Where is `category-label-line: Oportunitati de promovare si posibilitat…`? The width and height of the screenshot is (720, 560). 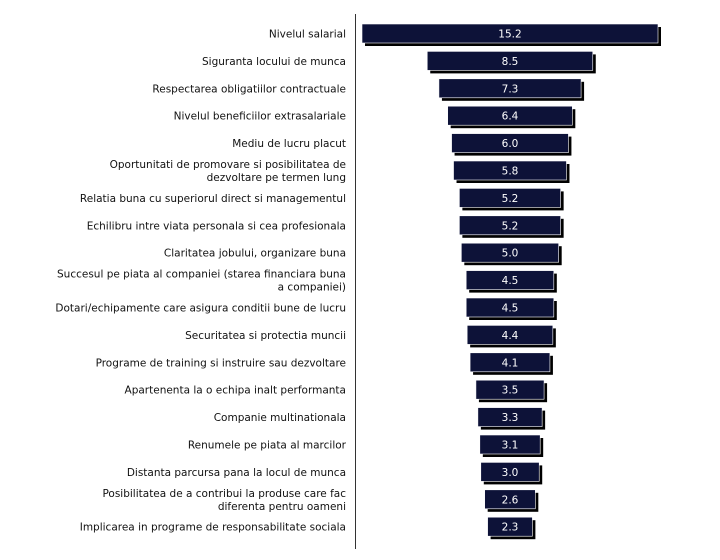
category-label-line: Oportunitati de promovare si posibilitat… is located at coordinates (228, 165).